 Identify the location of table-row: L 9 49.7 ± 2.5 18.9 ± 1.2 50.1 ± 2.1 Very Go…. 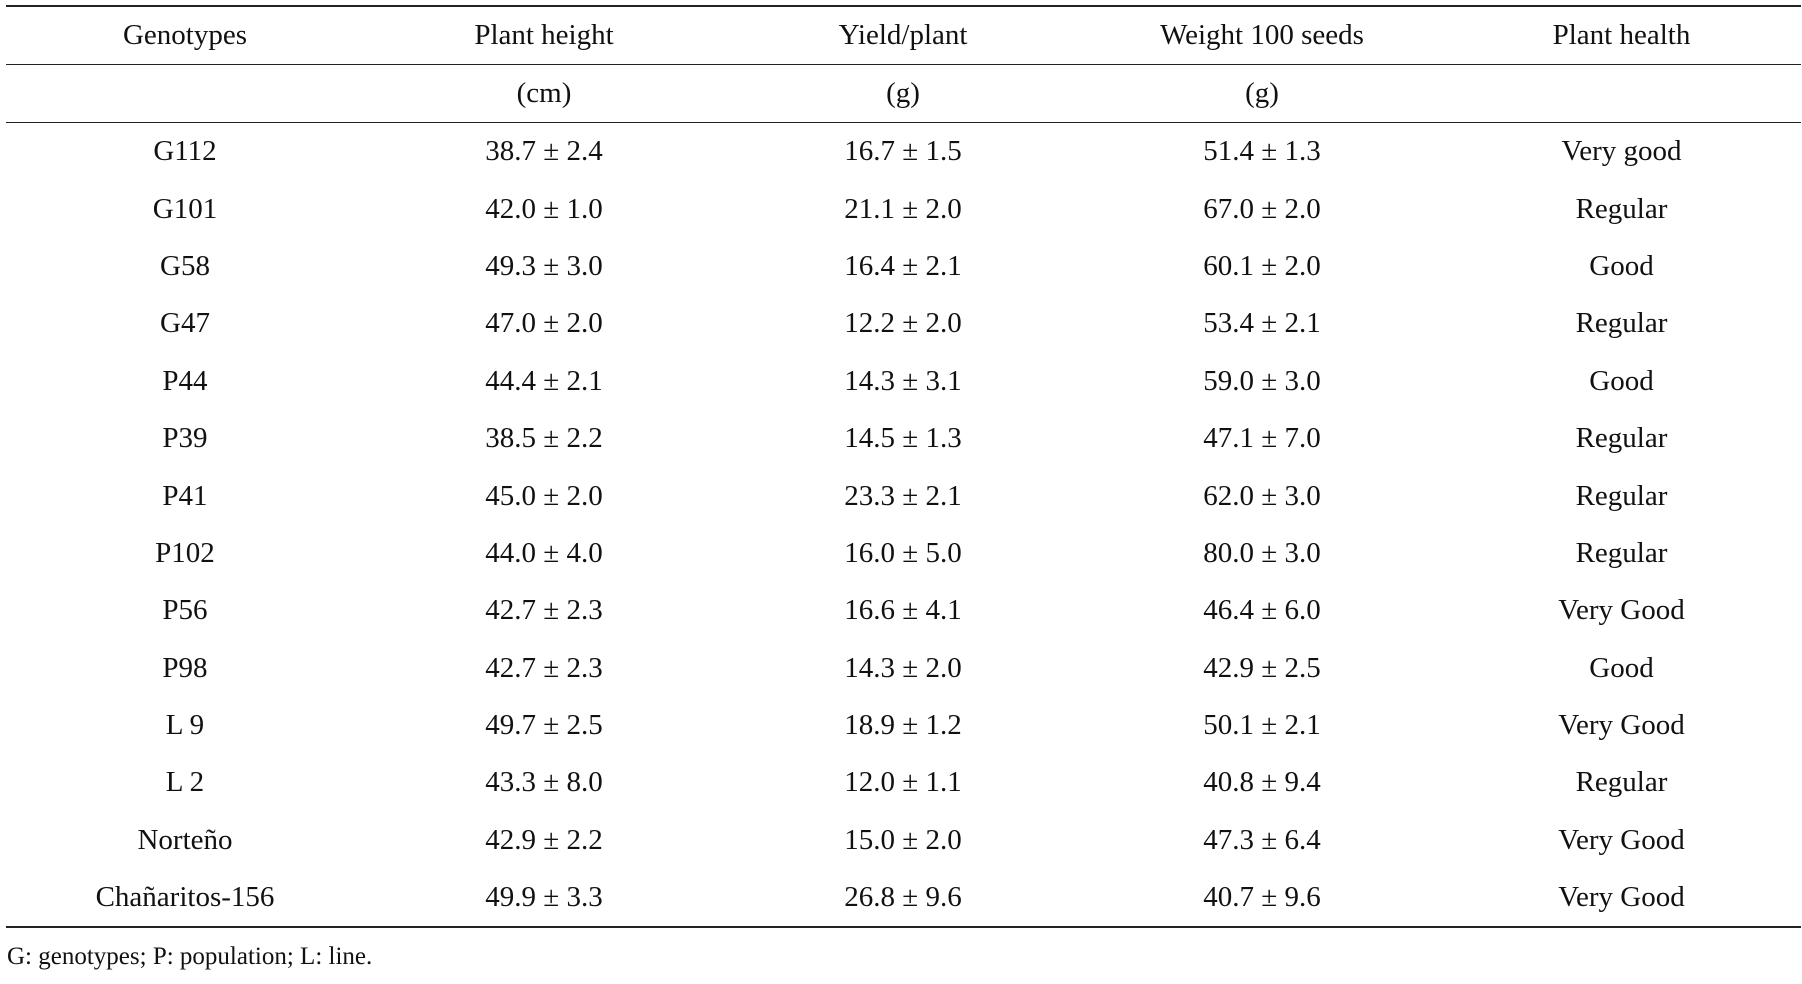
(903, 725).